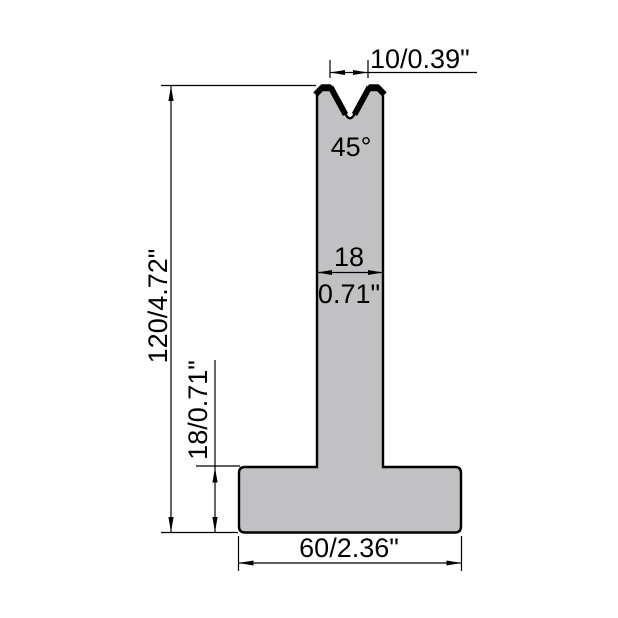  Describe the element at coordinates (171, 524) in the screenshot. I see `arrowhead-total-height-bottom` at that location.